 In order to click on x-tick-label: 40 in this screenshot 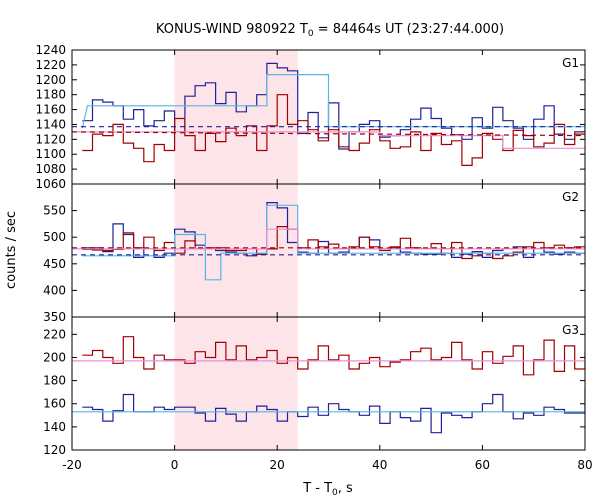, I will do `click(379, 465)`.